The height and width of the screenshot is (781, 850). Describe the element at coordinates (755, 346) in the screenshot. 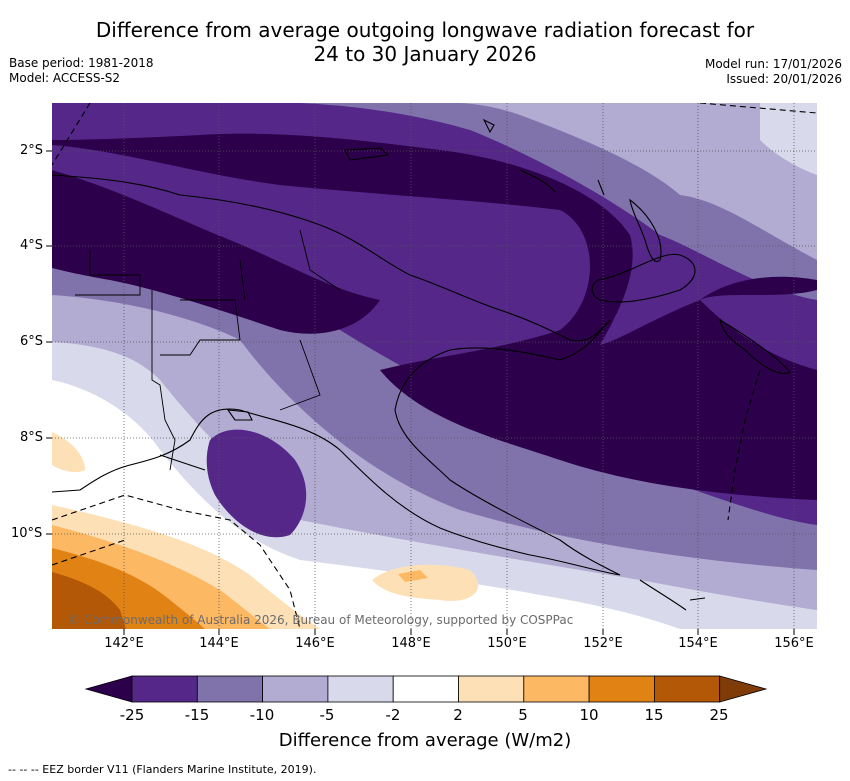

I see `bougainville-coast` at that location.